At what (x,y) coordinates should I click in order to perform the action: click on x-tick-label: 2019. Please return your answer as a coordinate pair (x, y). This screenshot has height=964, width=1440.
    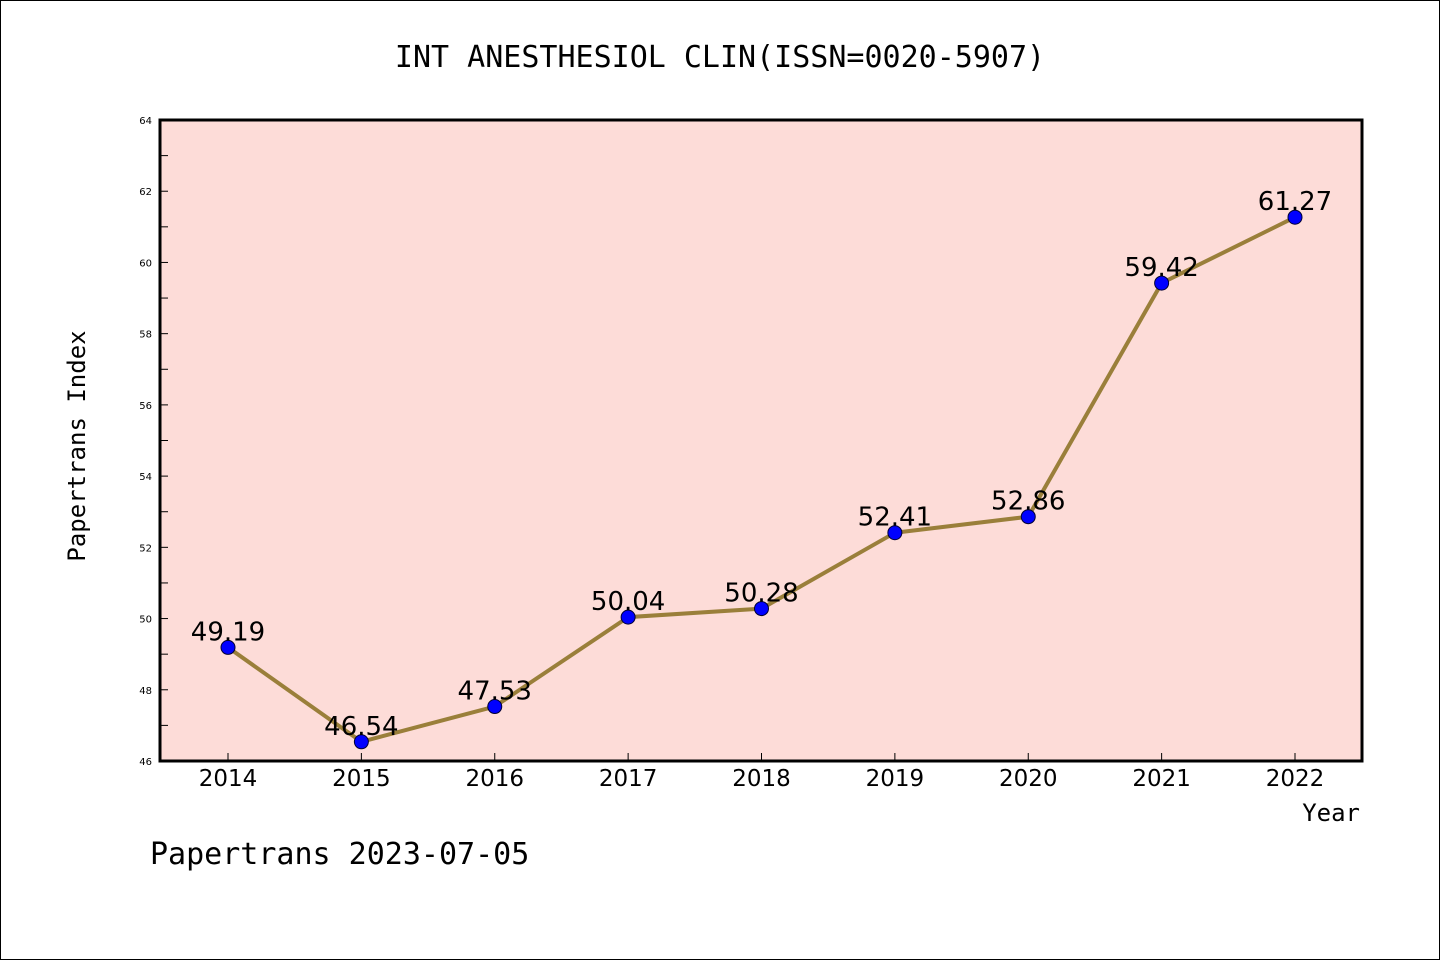
    Looking at the image, I should click on (895, 779).